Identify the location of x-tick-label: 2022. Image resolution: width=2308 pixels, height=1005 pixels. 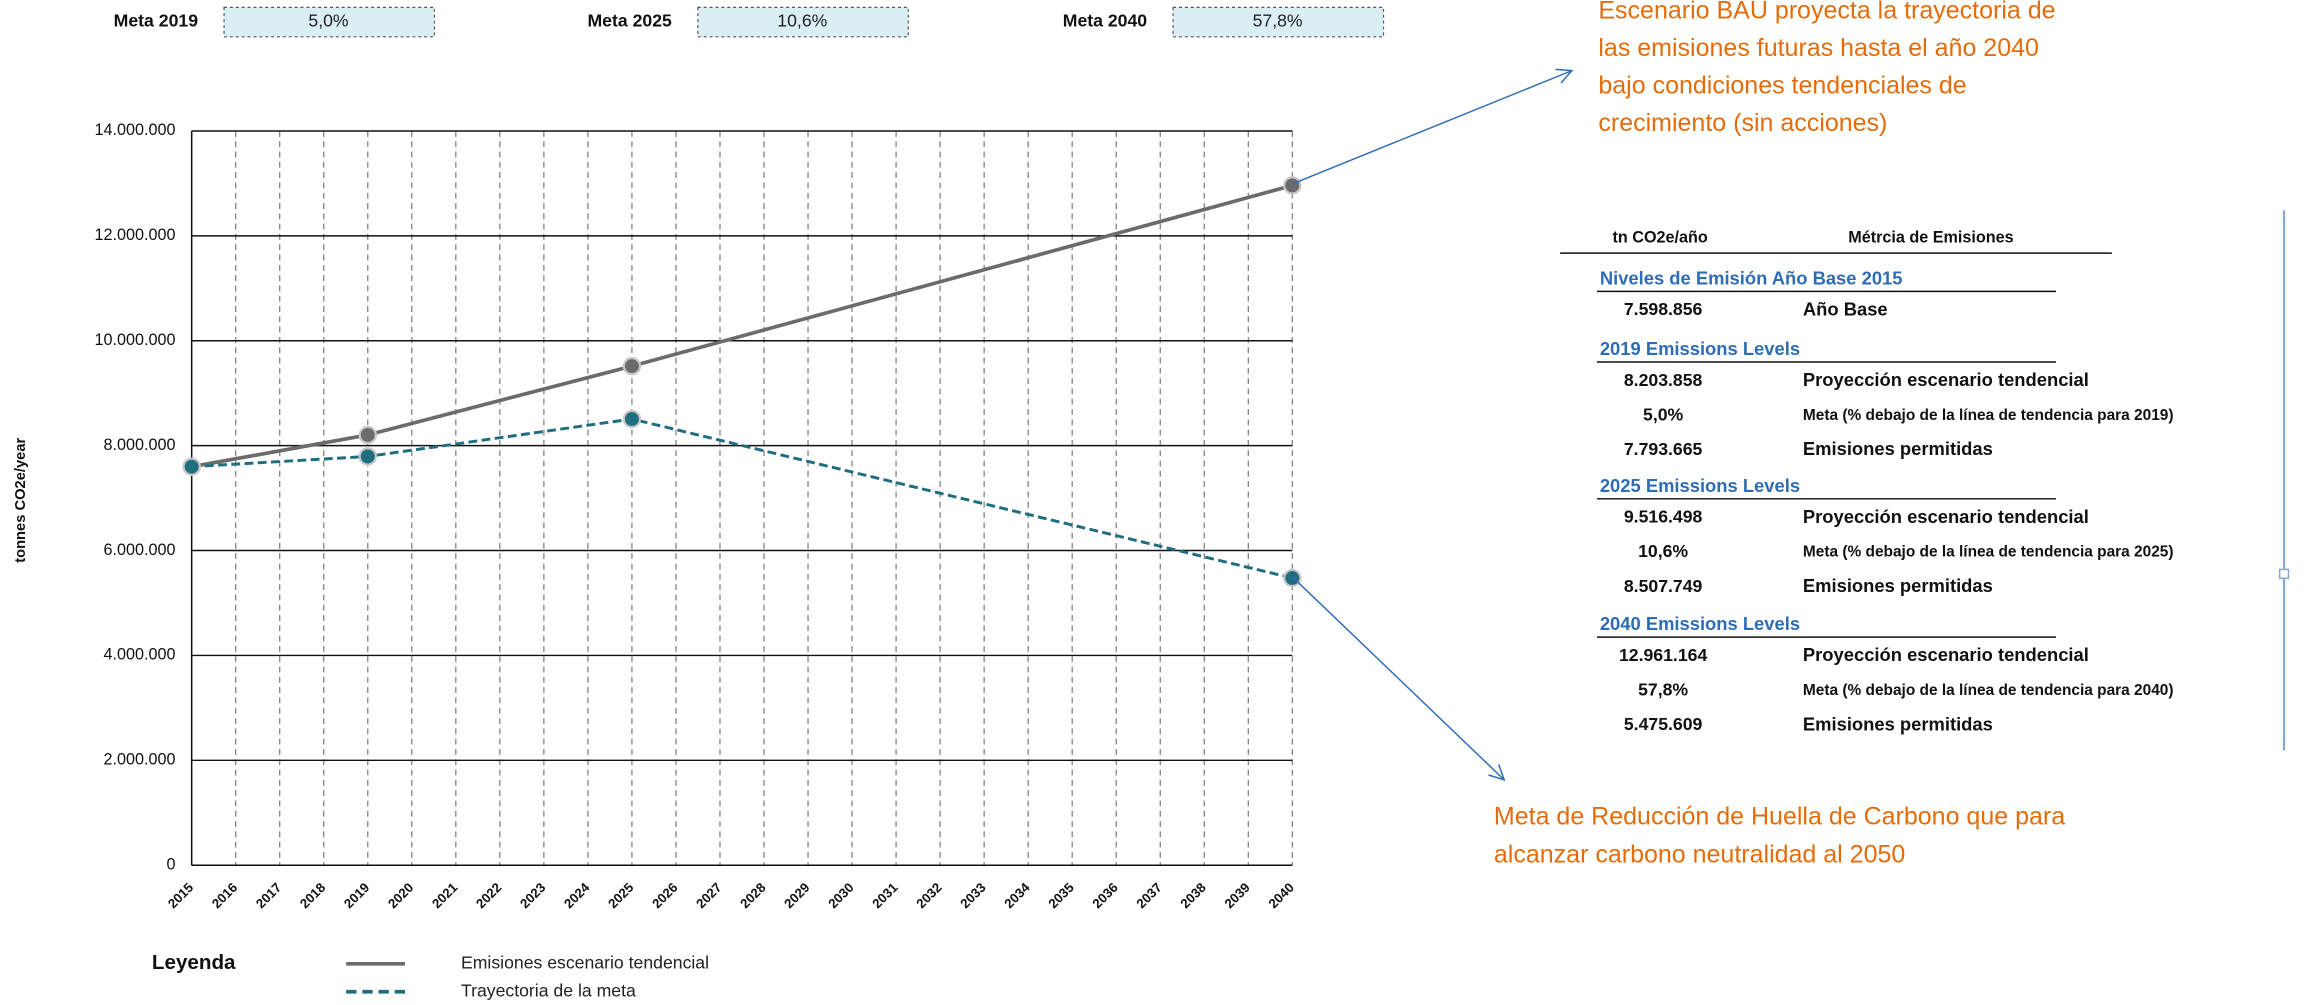
(488, 895).